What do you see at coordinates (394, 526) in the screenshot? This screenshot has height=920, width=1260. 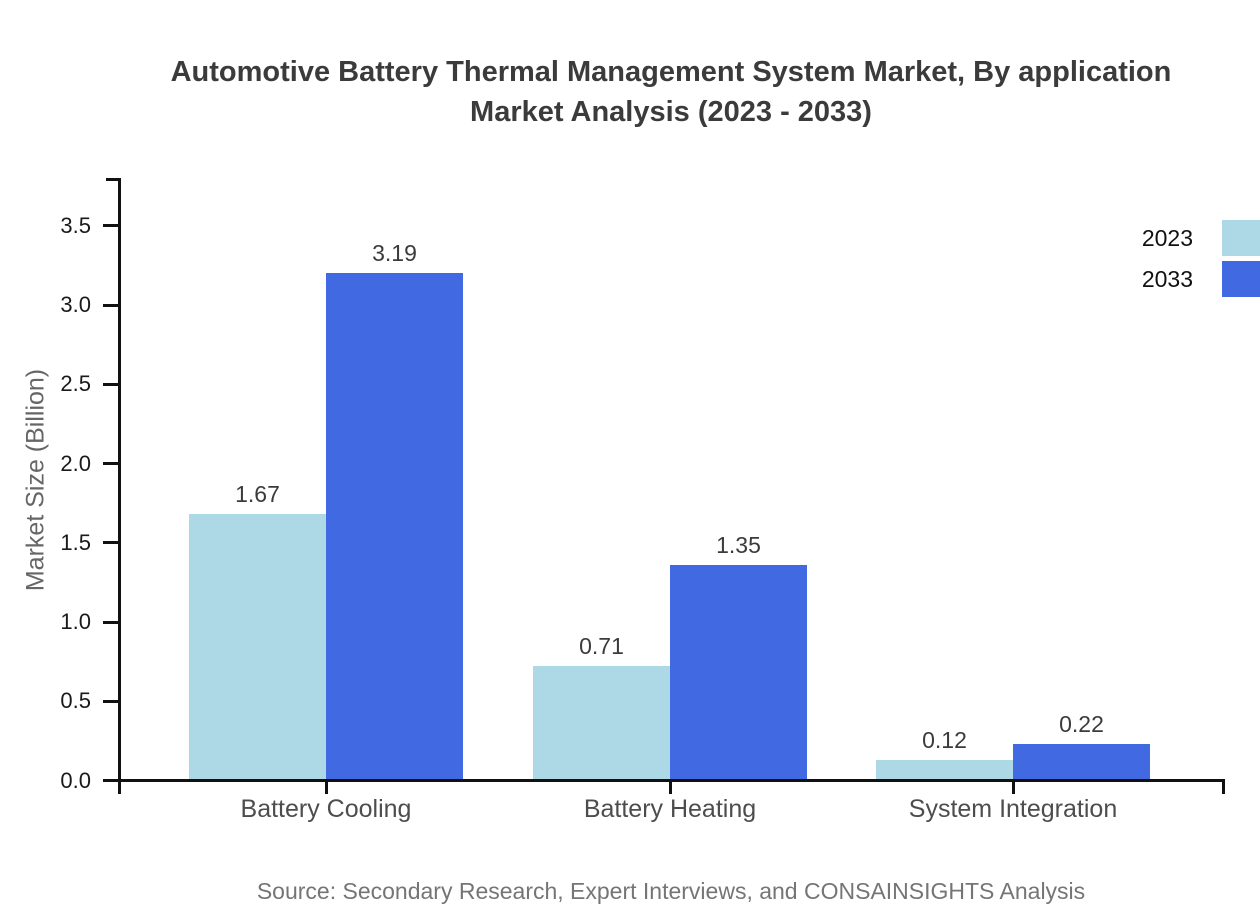 I see `bar-2033-battery-cooling` at bounding box center [394, 526].